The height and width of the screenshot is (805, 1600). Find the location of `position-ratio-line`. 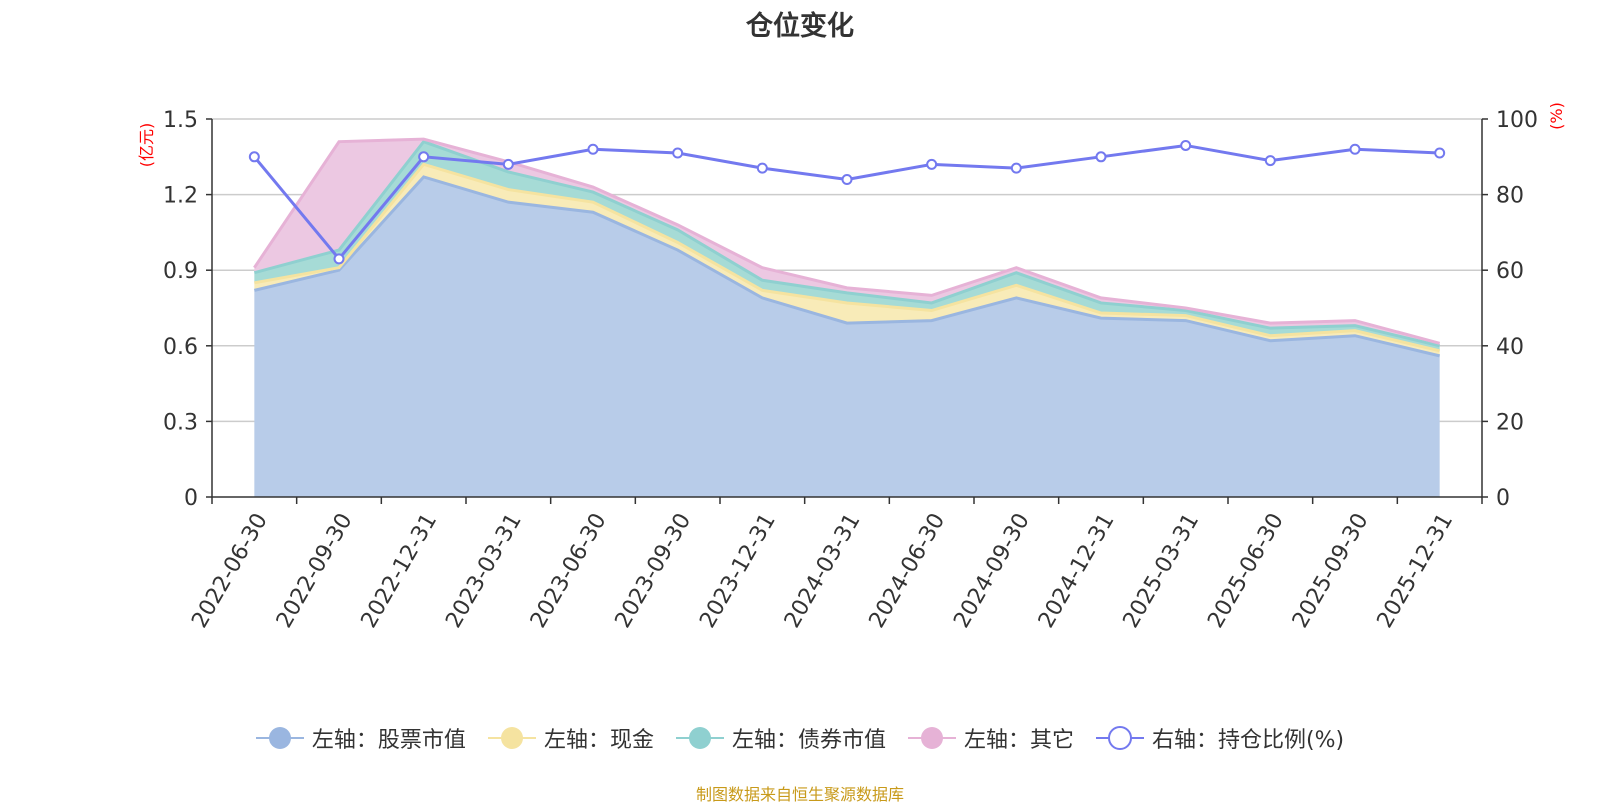

position-ratio-line is located at coordinates (847, 202).